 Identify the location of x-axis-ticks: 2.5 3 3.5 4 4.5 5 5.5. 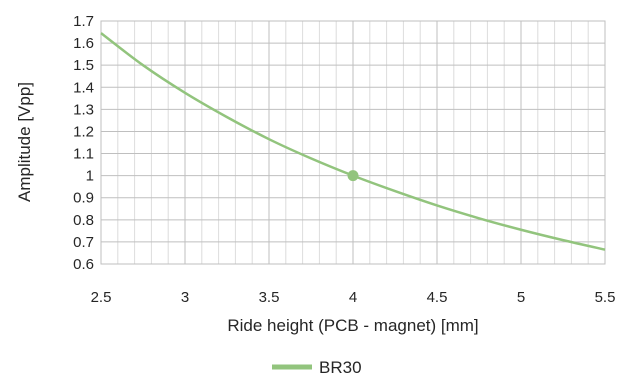
(353, 297).